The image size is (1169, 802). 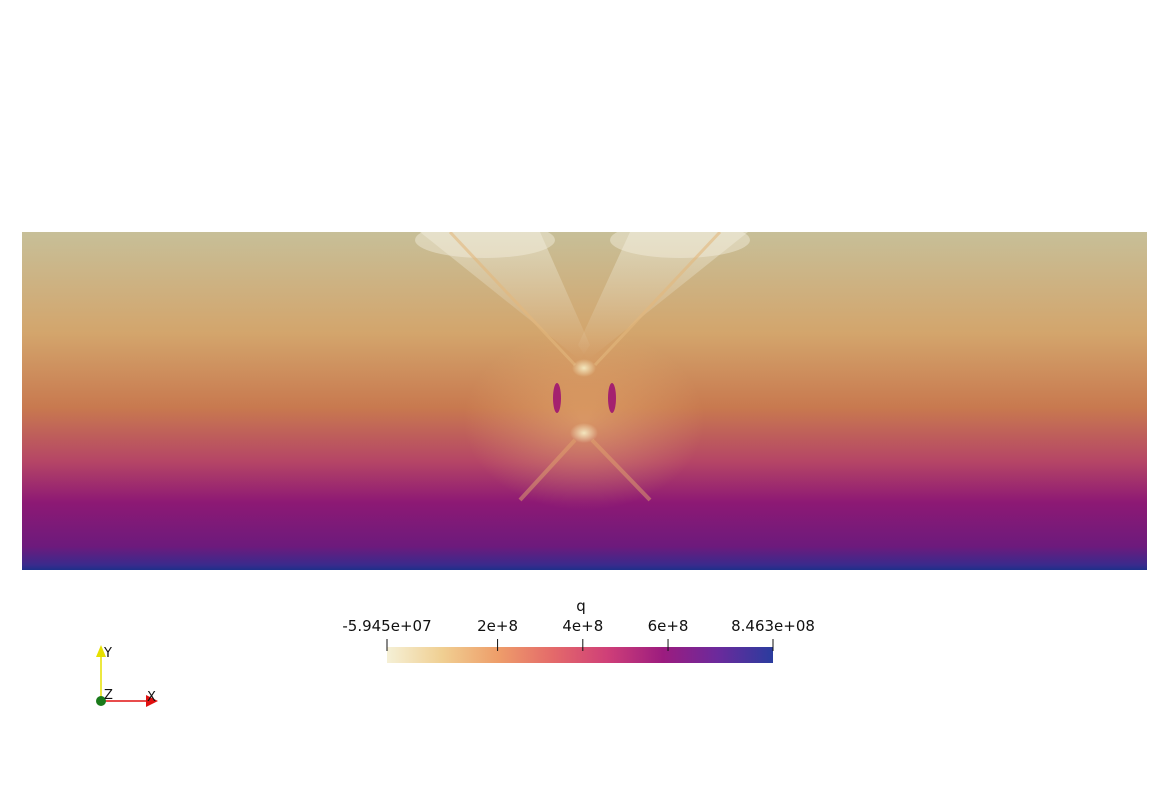 I want to click on y-axis-label: Y, so click(x=107, y=653).